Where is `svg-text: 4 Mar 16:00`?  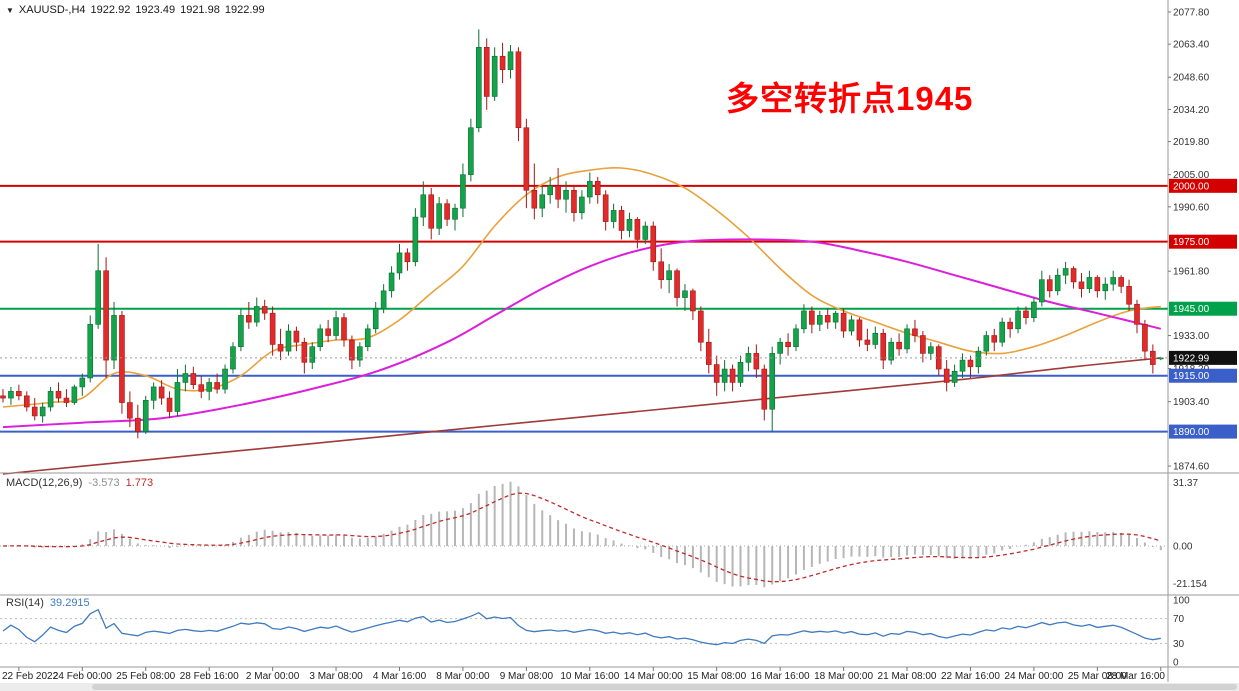
svg-text: 4 Mar 16:00 is located at coordinates (400, 676).